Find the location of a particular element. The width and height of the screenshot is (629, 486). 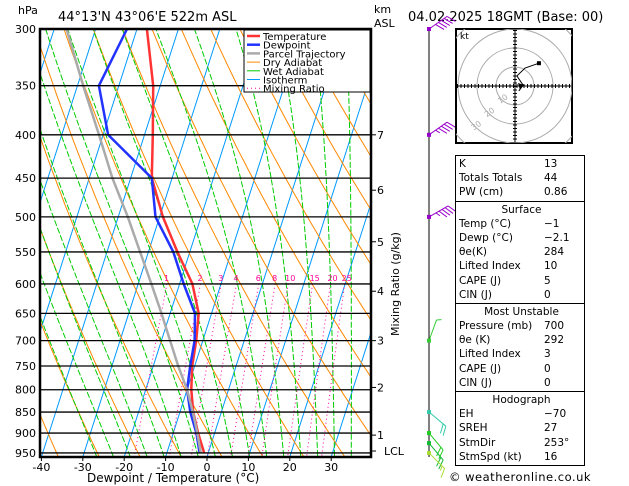

x-tick-label: 20 is located at coordinates (290, 467).